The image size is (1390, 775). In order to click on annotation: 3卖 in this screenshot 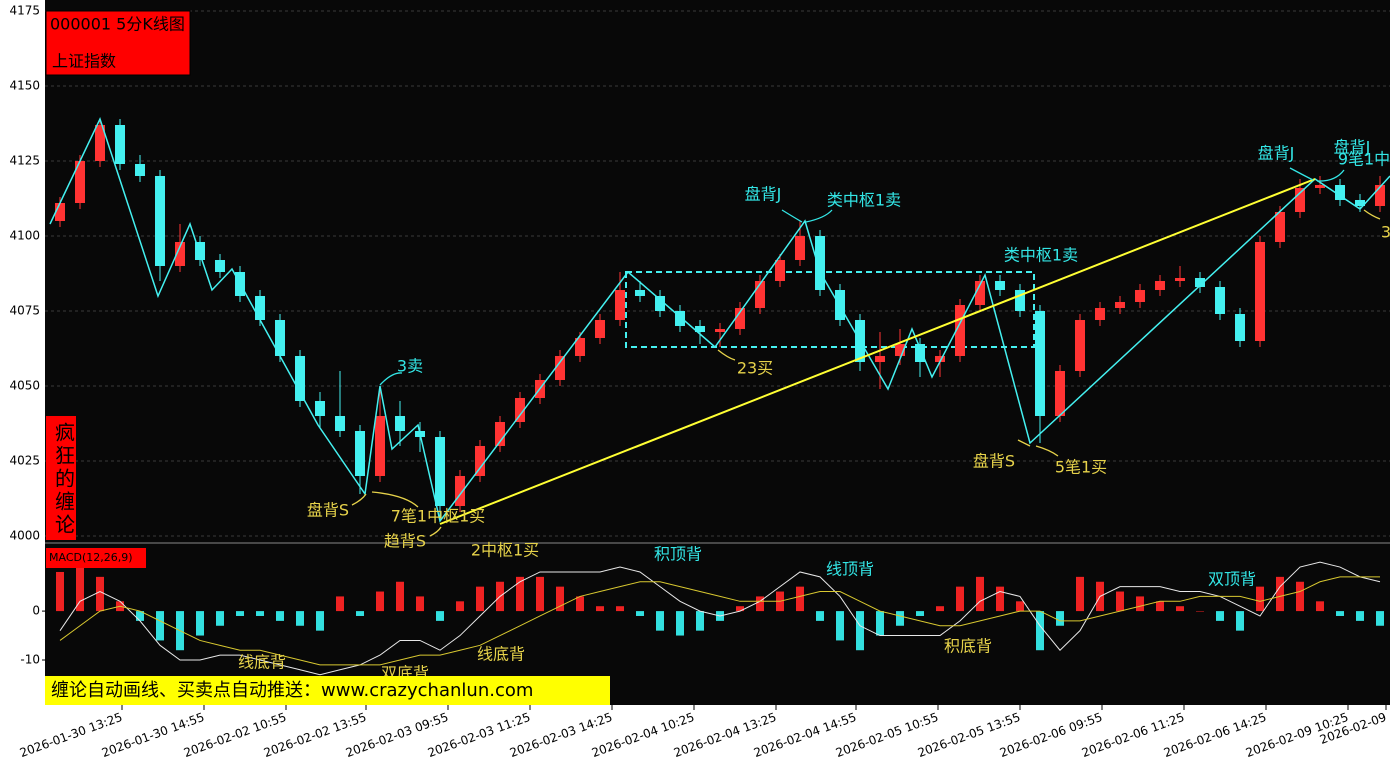, I will do `click(410, 366)`.